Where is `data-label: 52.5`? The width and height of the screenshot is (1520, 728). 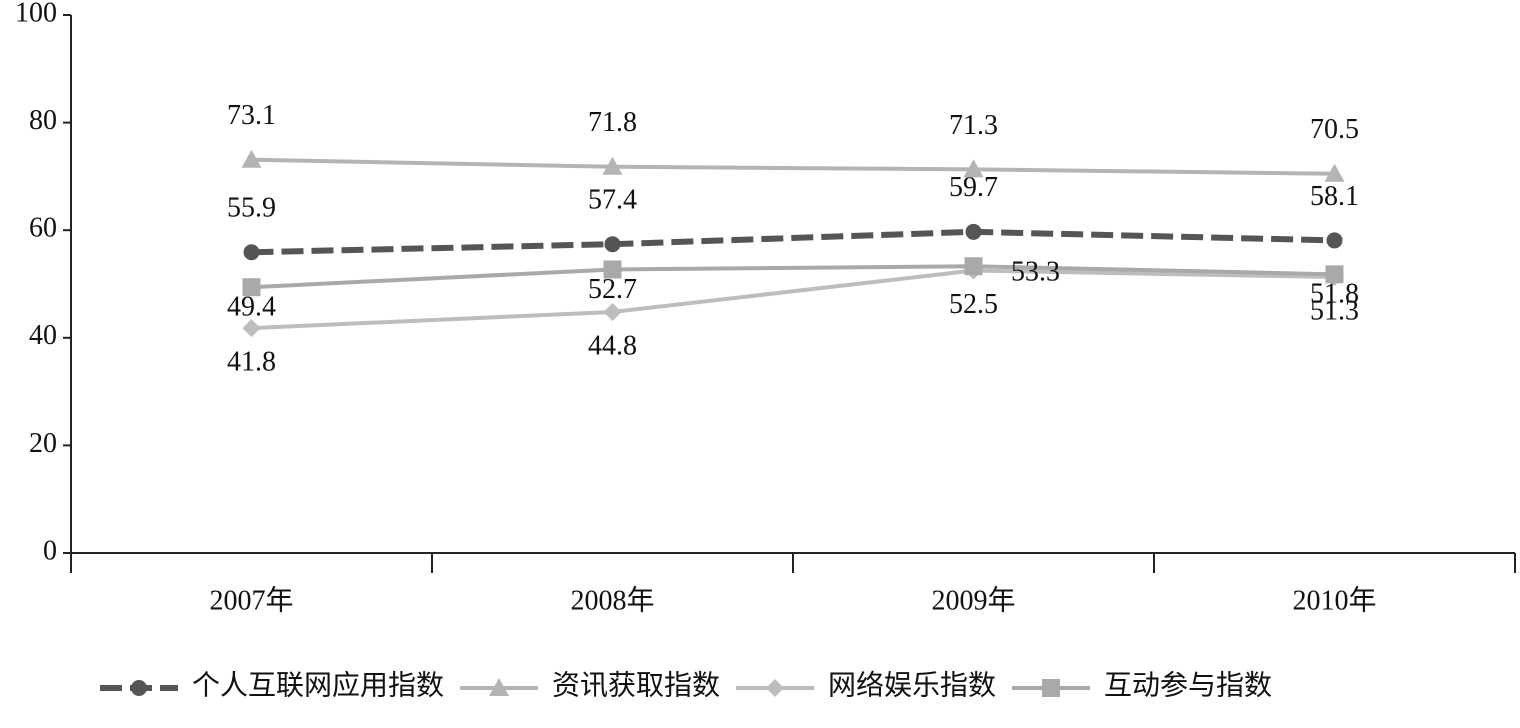 data-label: 52.5 is located at coordinates (973, 304).